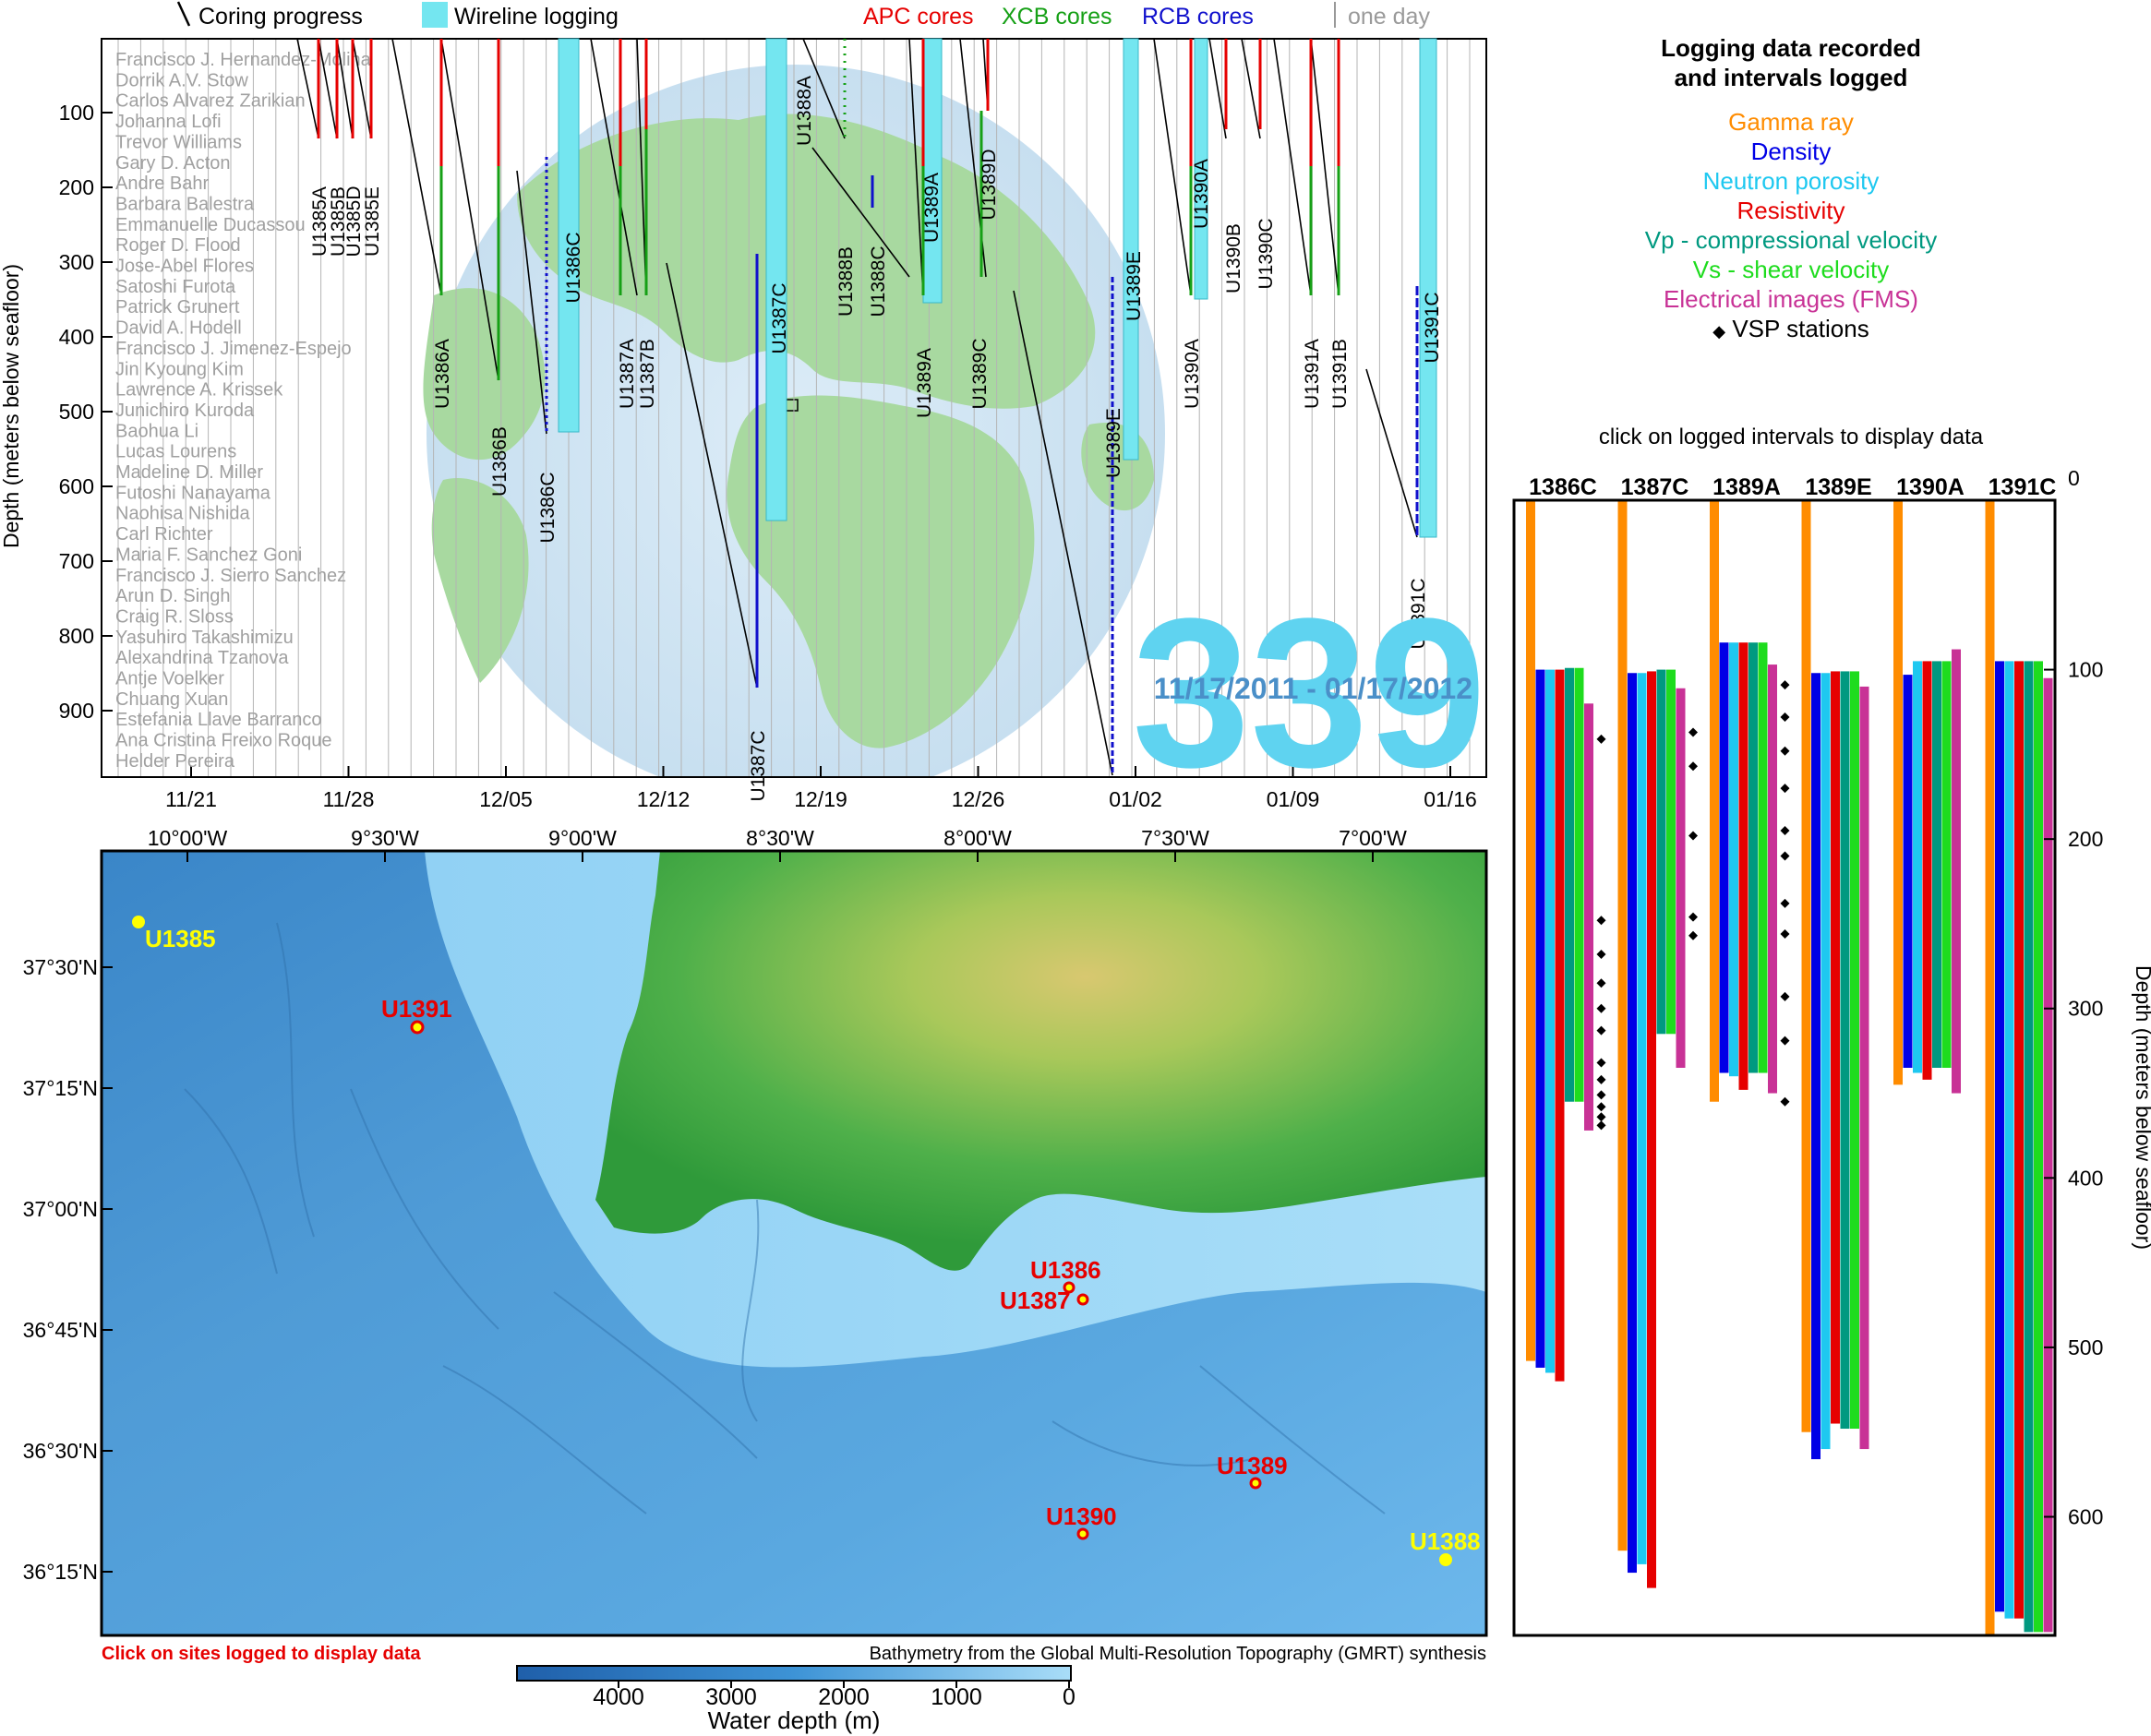  What do you see at coordinates (1937, 865) in the screenshot?
I see `logged-interval-1390a-vp-compressional-velocity` at bounding box center [1937, 865].